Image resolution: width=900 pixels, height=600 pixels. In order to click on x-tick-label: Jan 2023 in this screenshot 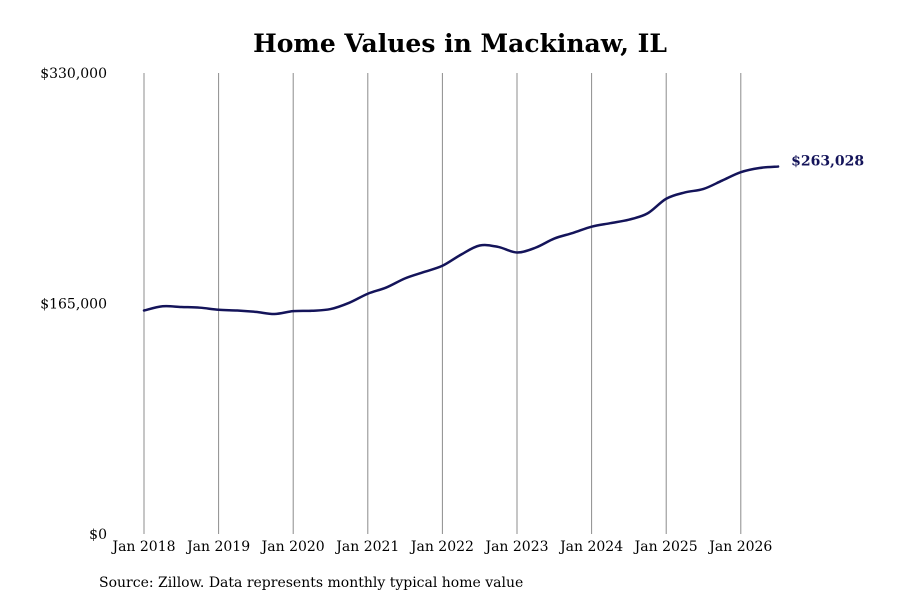, I will do `click(515, 547)`.